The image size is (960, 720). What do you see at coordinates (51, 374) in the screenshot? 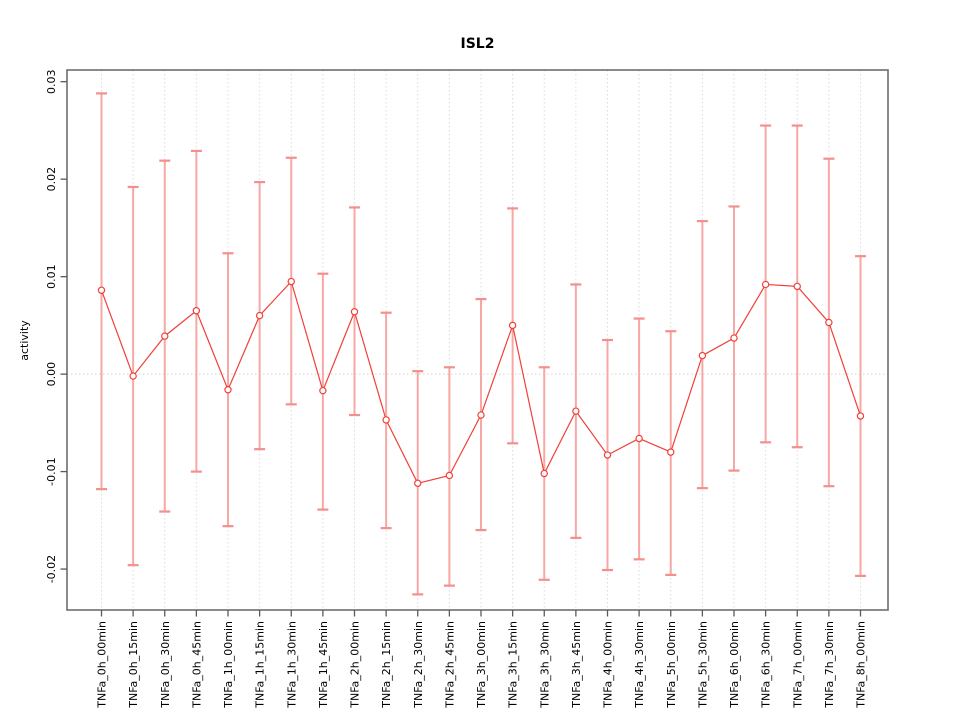
I see `y-tick-label: 0.00` at bounding box center [51, 374].